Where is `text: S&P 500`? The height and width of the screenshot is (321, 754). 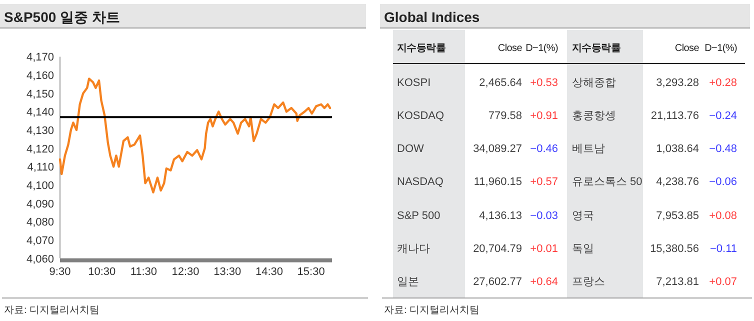
text: S&P 500 is located at coordinates (418, 216).